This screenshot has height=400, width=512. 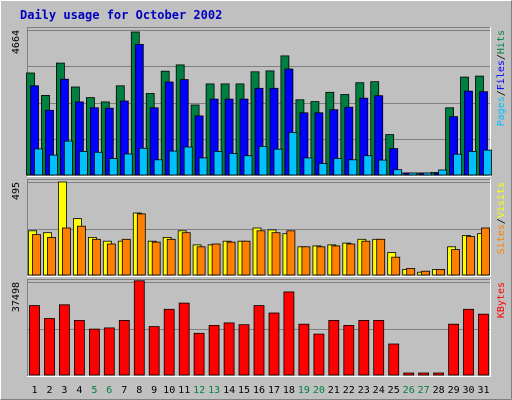 What do you see at coordinates (124, 390) in the screenshot?
I see `x-tick-label-day-7: 7` at bounding box center [124, 390].